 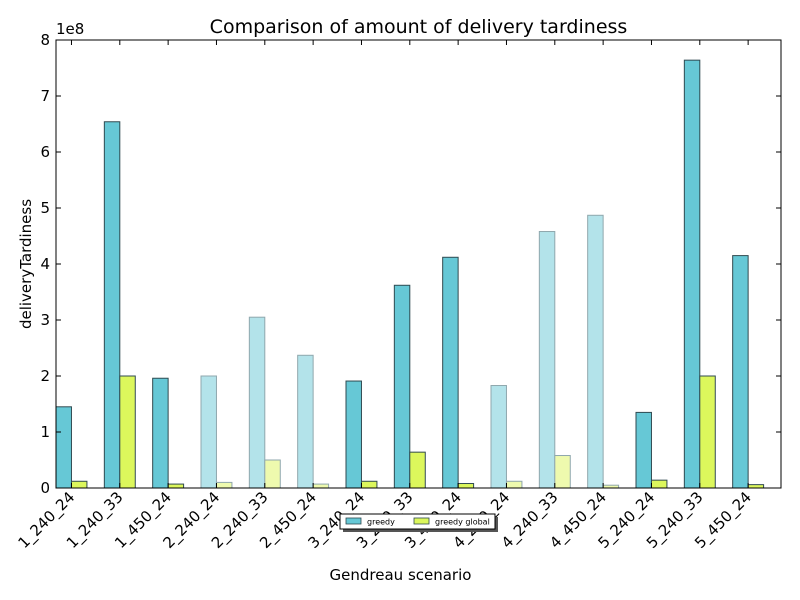 What do you see at coordinates (45, 96) in the screenshot?
I see `y-tick-label: 7` at bounding box center [45, 96].